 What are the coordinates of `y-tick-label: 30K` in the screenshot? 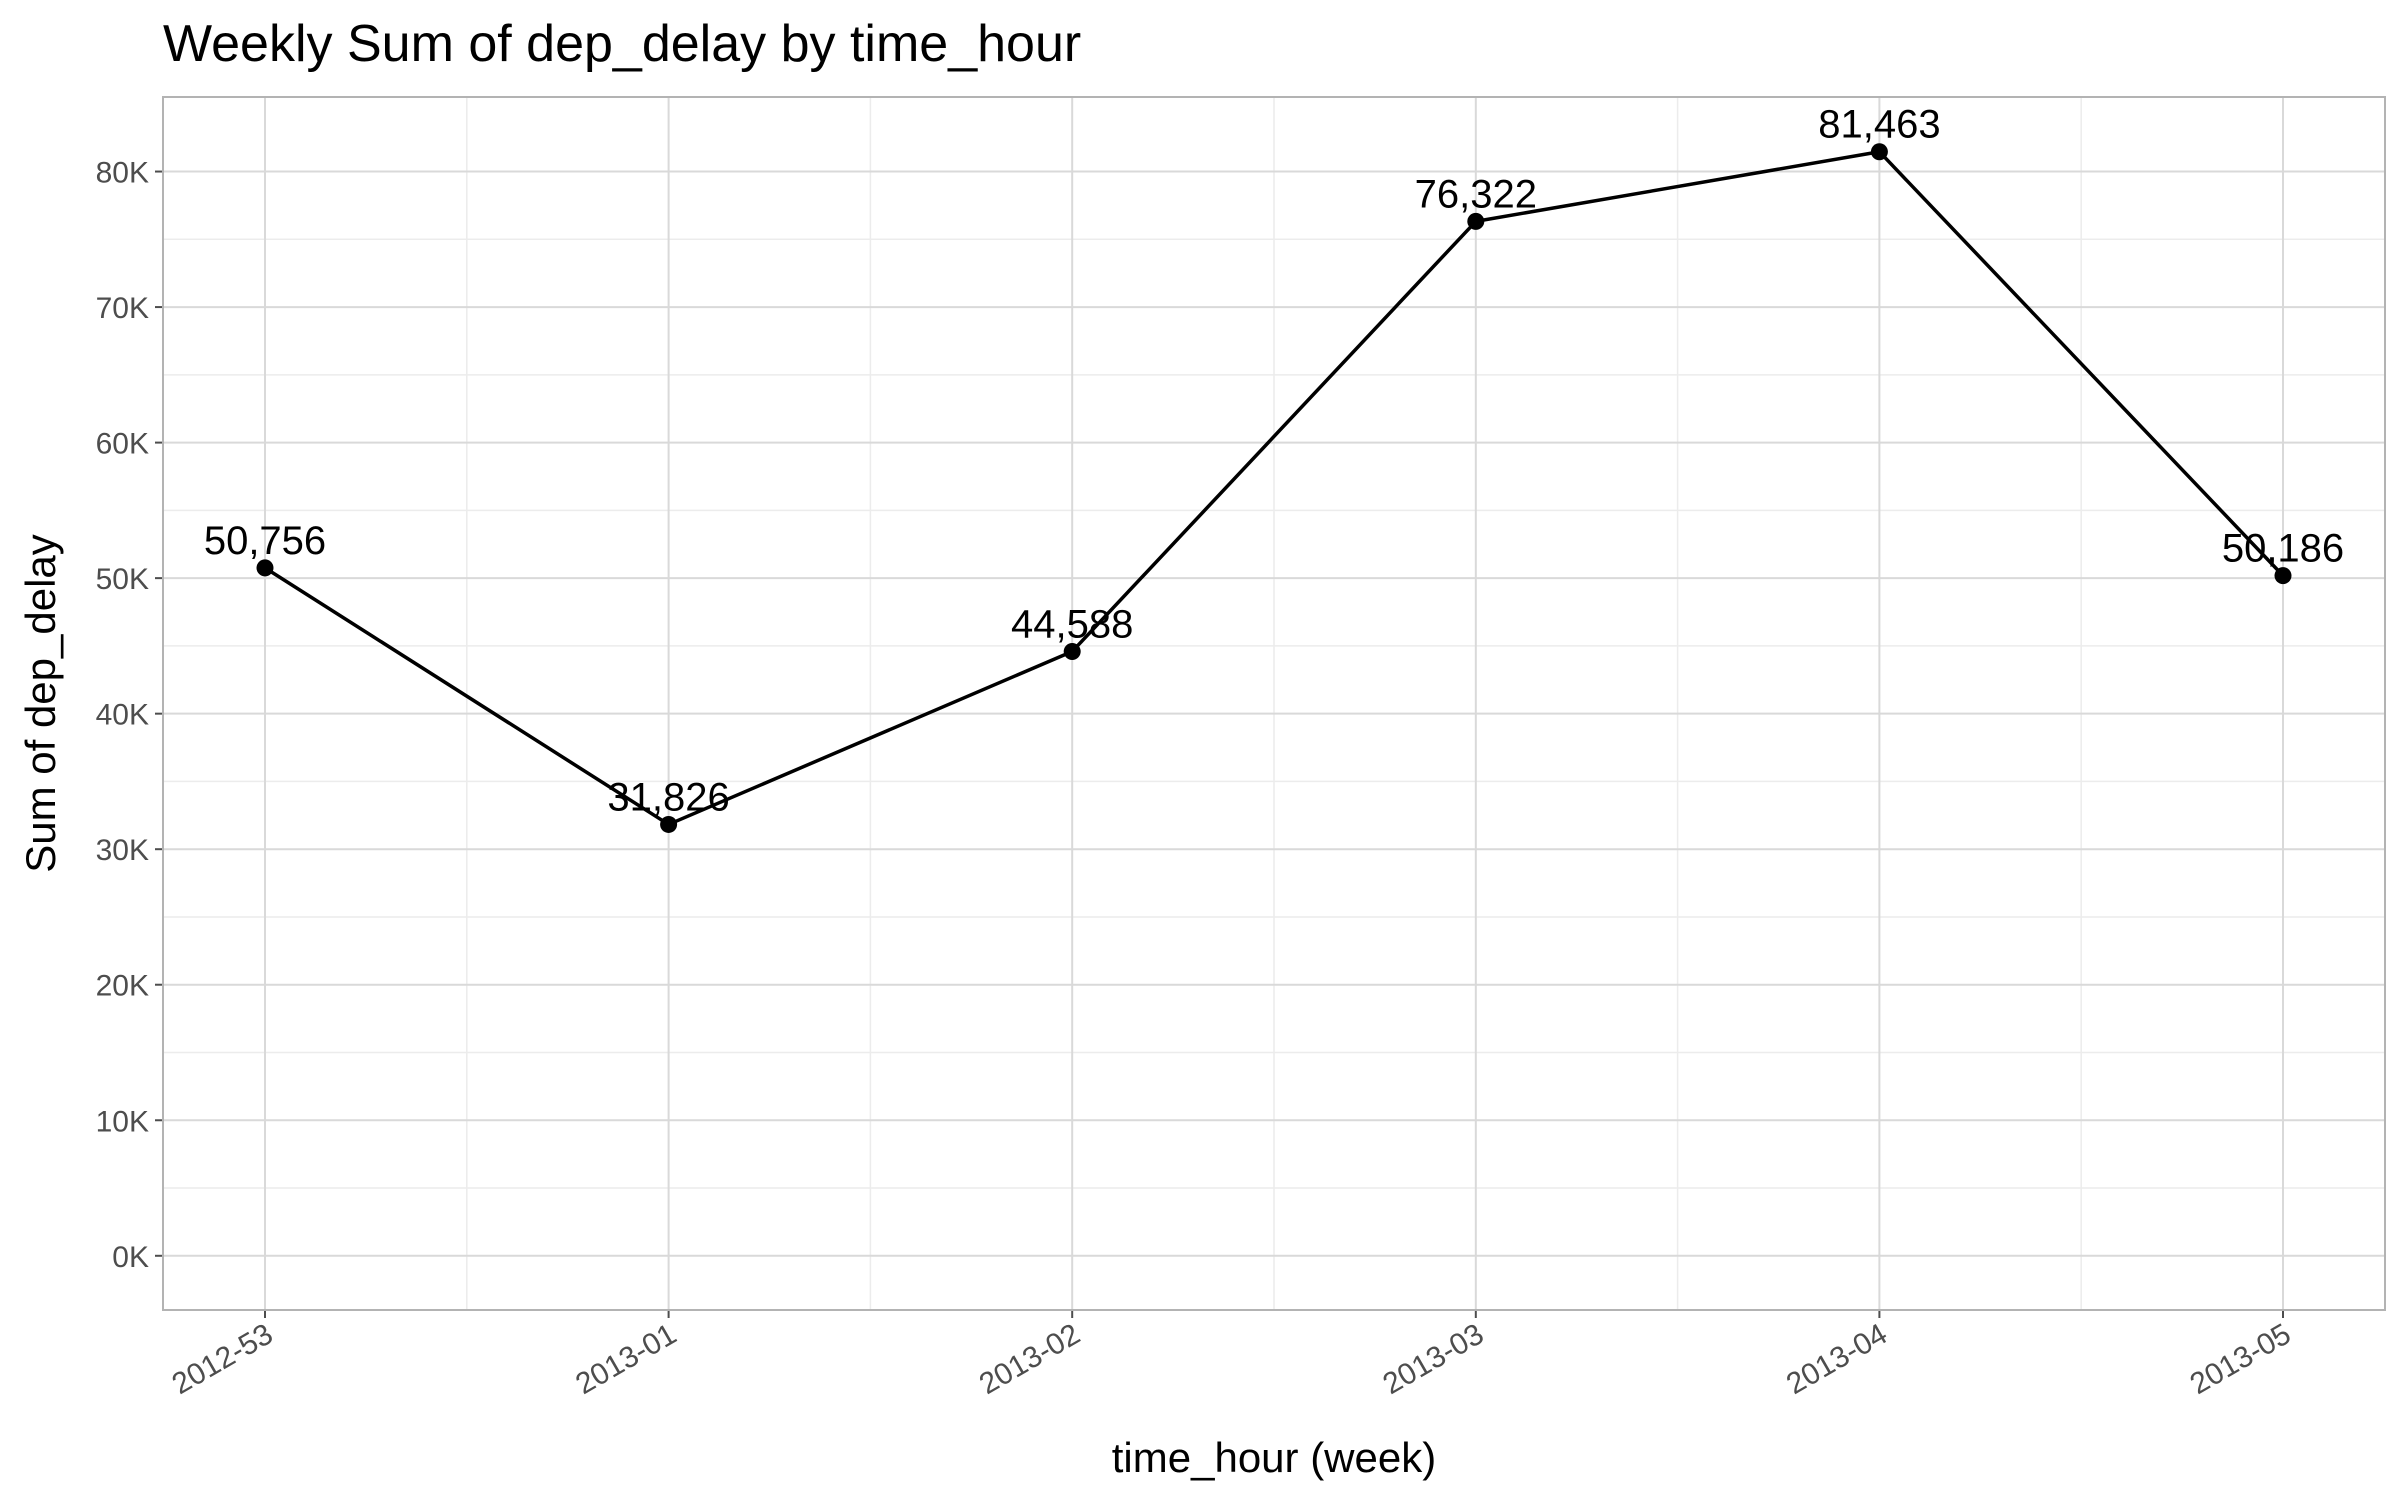 It's located at (122, 850).